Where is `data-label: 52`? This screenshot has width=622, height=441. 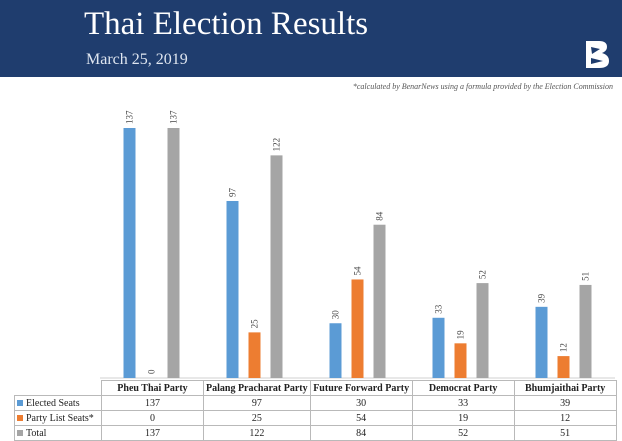
data-label: 52 is located at coordinates (483, 274).